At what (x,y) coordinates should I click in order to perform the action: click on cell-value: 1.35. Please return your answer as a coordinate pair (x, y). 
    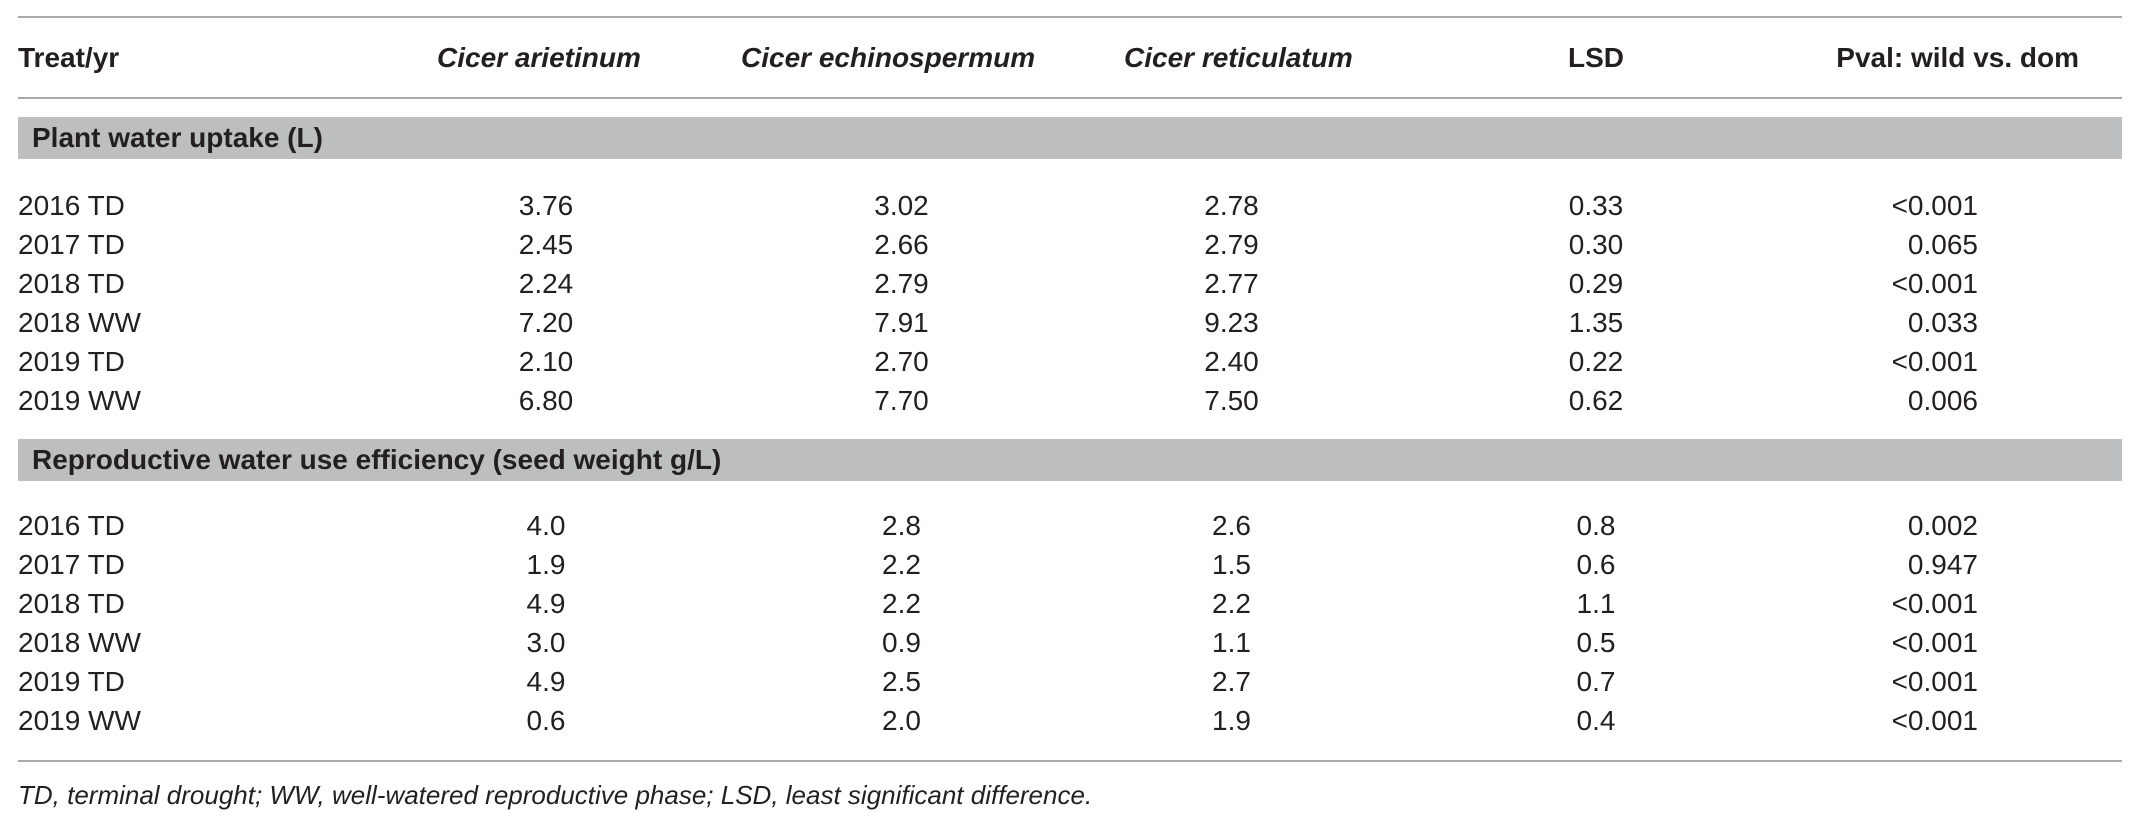
    Looking at the image, I should click on (1596, 322).